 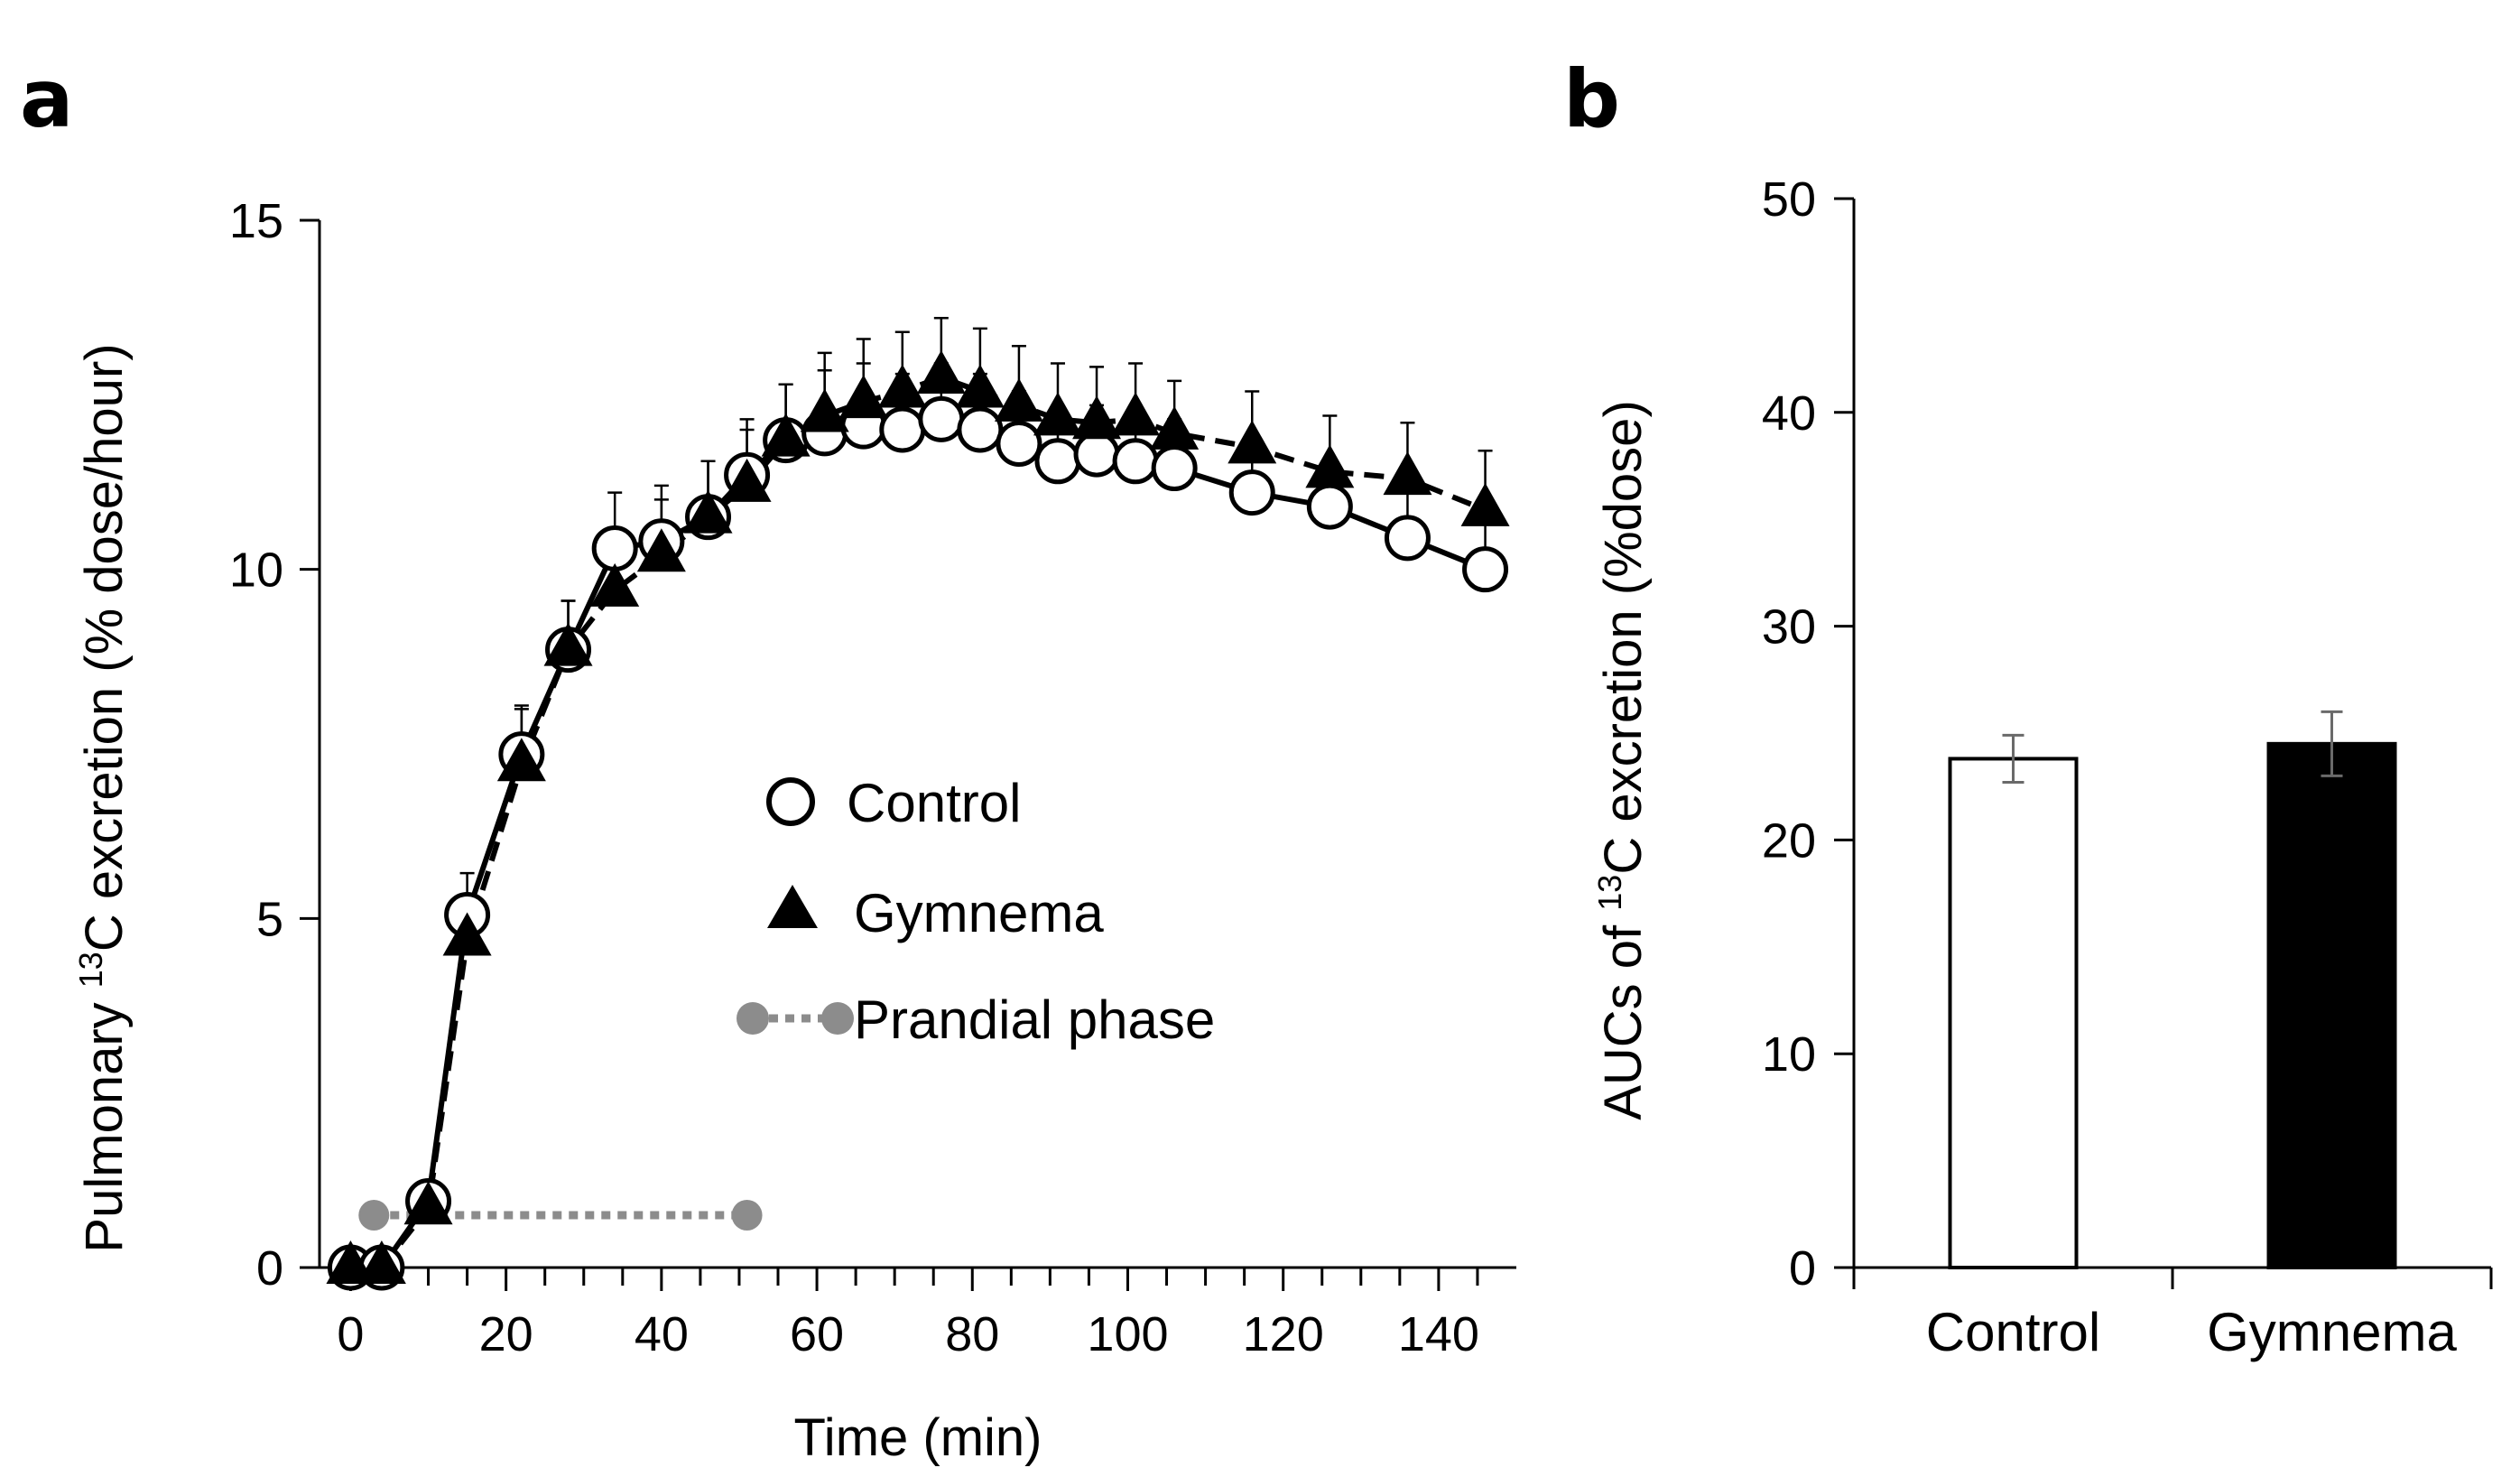 I want to click on x-tick-label: 140, so click(x=1438, y=1334).